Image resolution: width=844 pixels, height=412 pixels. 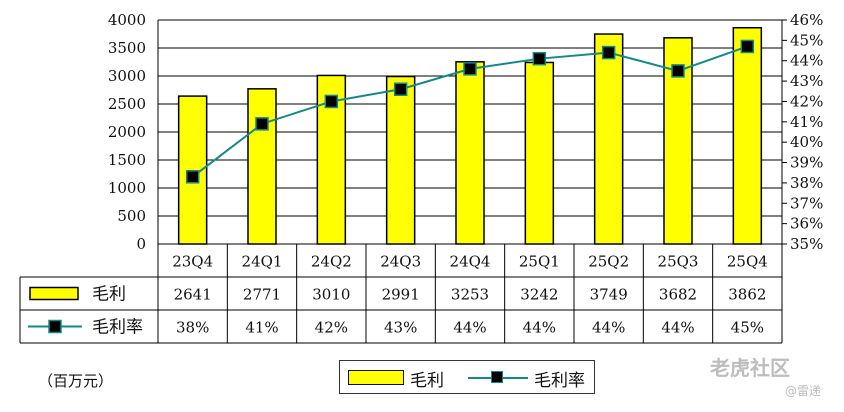 What do you see at coordinates (470, 295) in the screenshot?
I see `table-value-bar: 3253` at bounding box center [470, 295].